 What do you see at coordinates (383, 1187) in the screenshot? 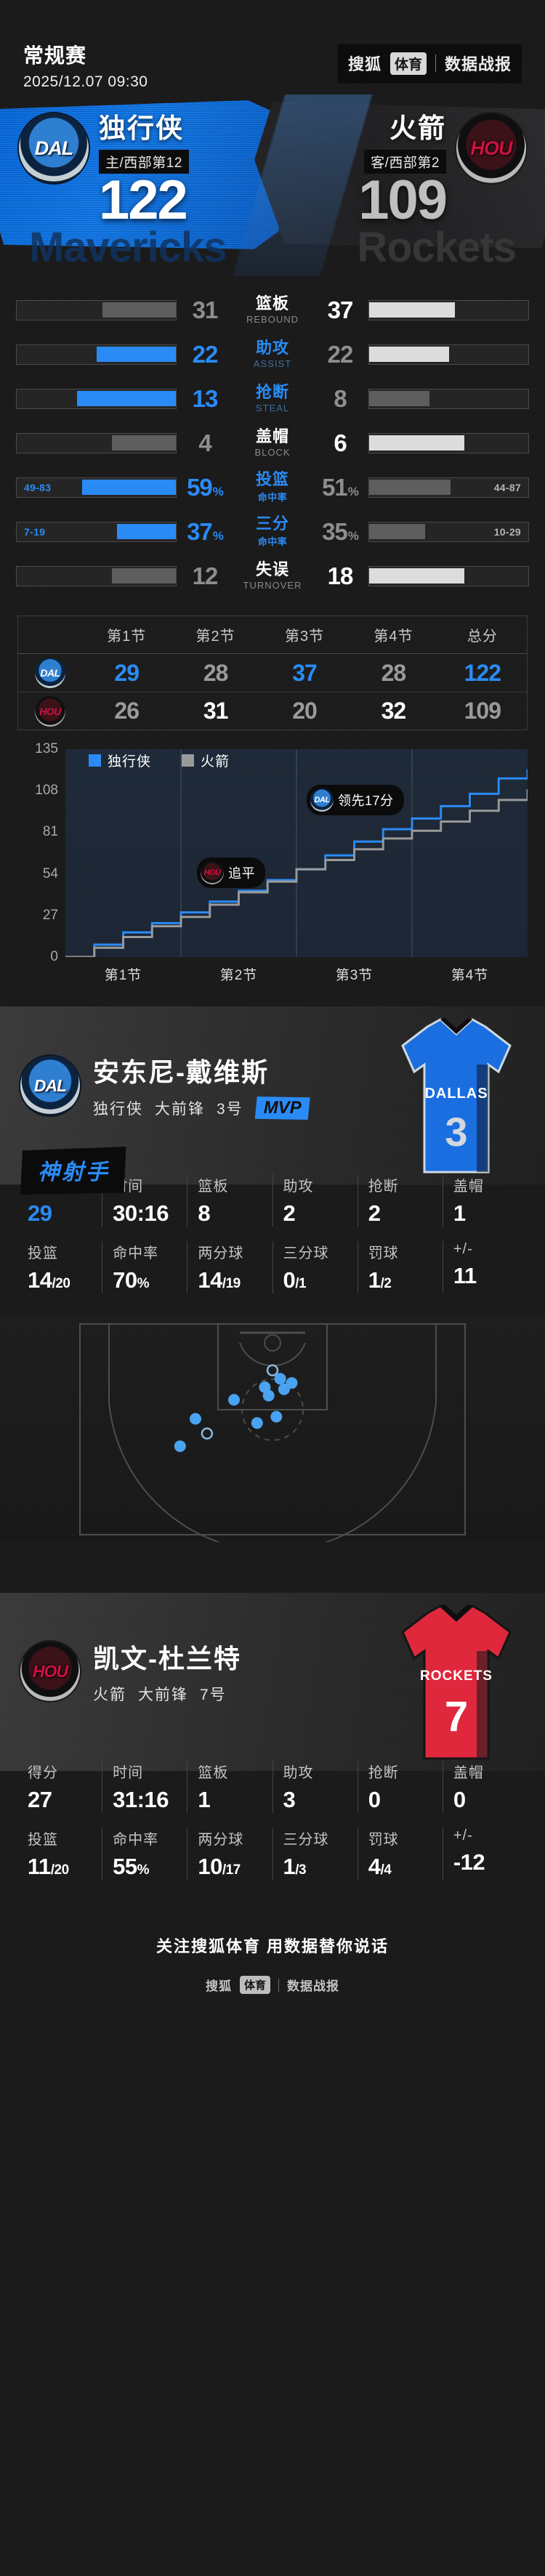
I see `player-stat-label: 抢断` at bounding box center [383, 1187].